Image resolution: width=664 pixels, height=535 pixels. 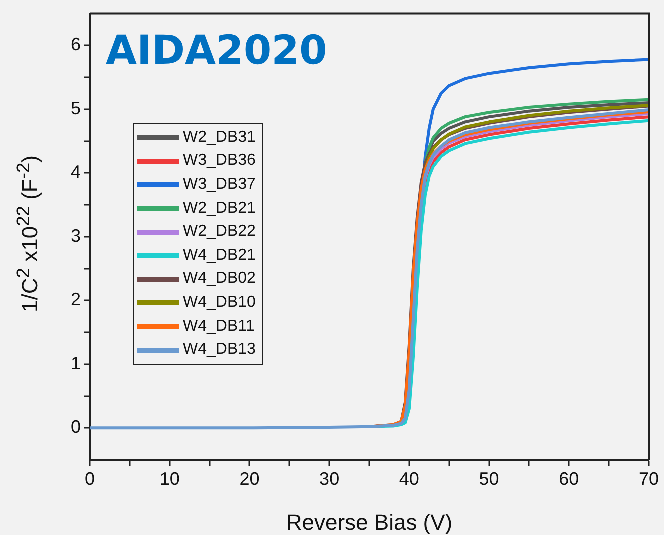 What do you see at coordinates (75, 44) in the screenshot?
I see `y-tick-label: 6` at bounding box center [75, 44].